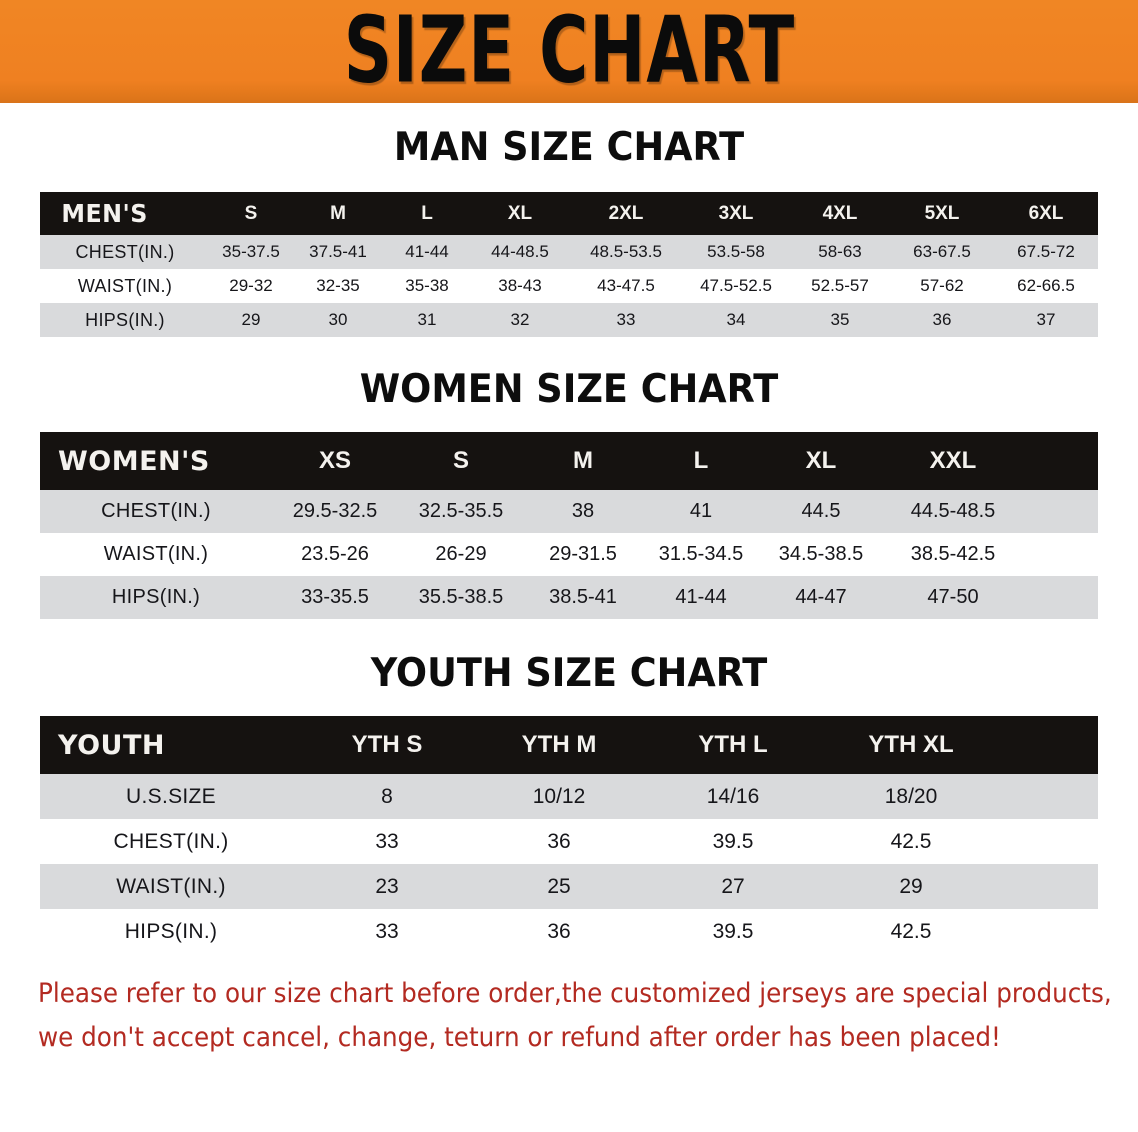 The image size is (1138, 1132). Describe the element at coordinates (171, 931) in the screenshot. I see `youth-row-label-3: HIPS(IN.)` at that location.